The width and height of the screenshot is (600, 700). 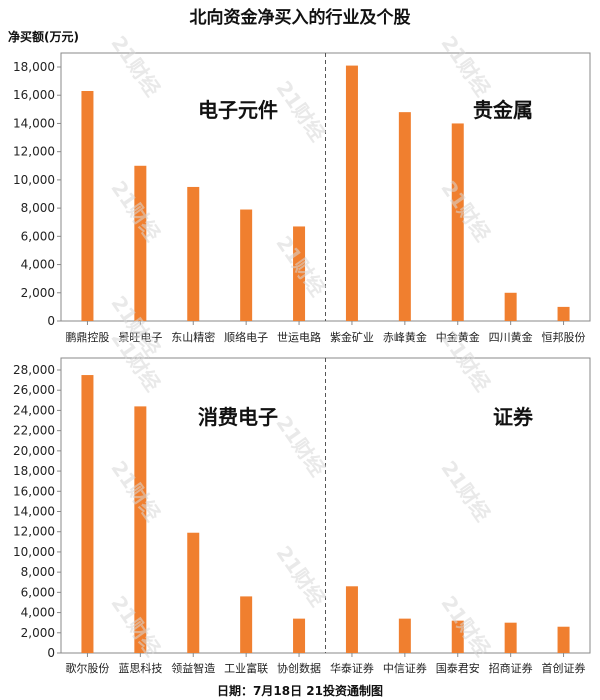 I want to click on category-label: 领益智造, so click(x=193, y=668).